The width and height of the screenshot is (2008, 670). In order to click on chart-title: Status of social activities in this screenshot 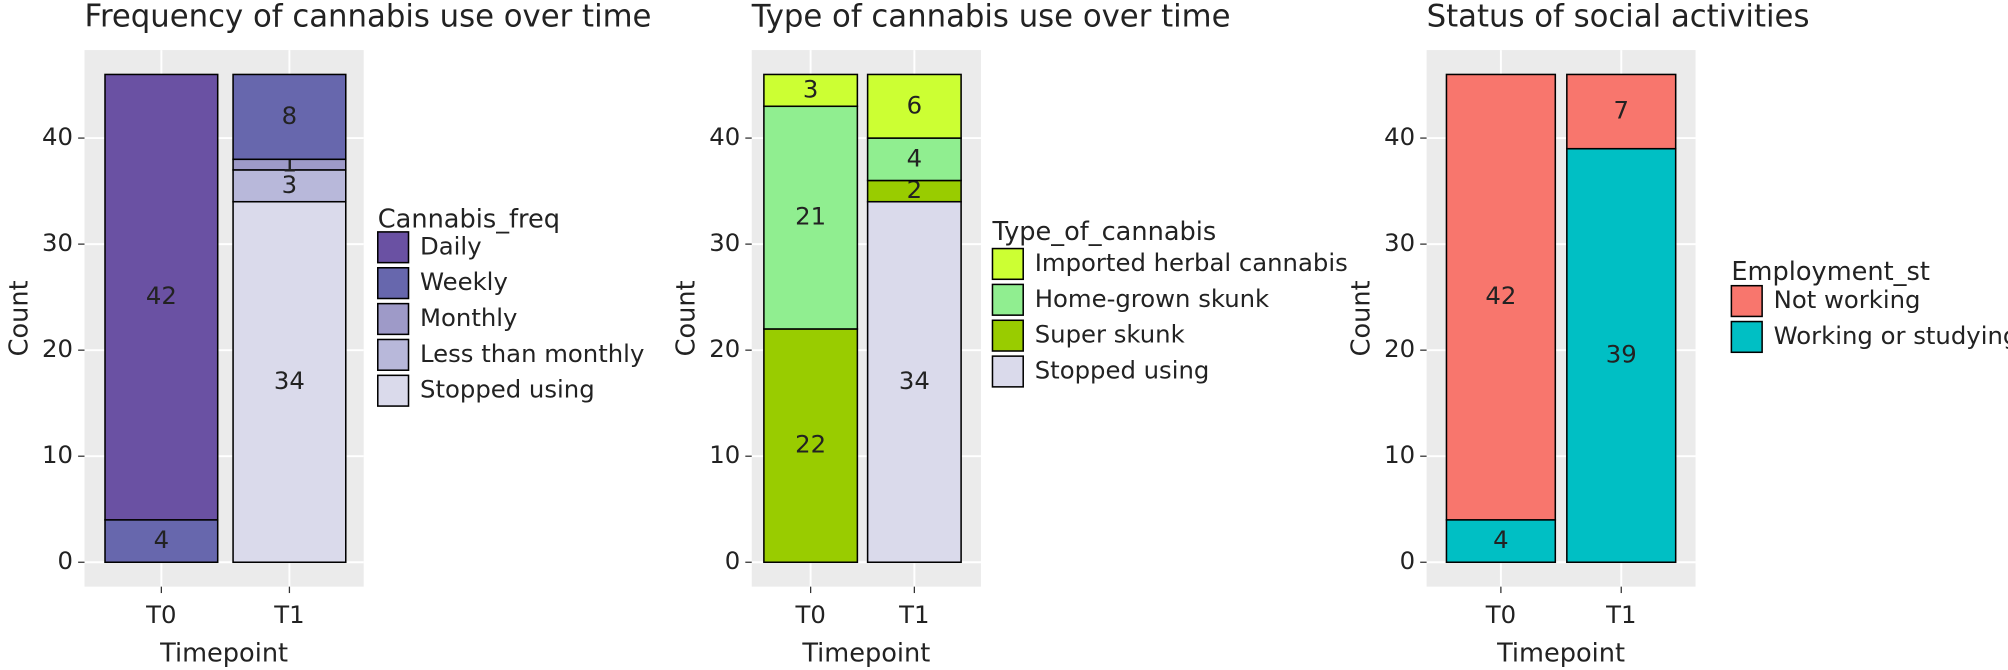, I will do `click(1618, 17)`.